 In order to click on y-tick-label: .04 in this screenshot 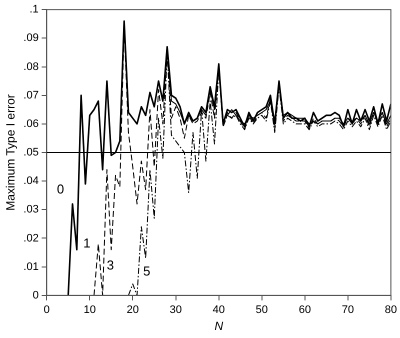, I will do `click(31, 181)`.